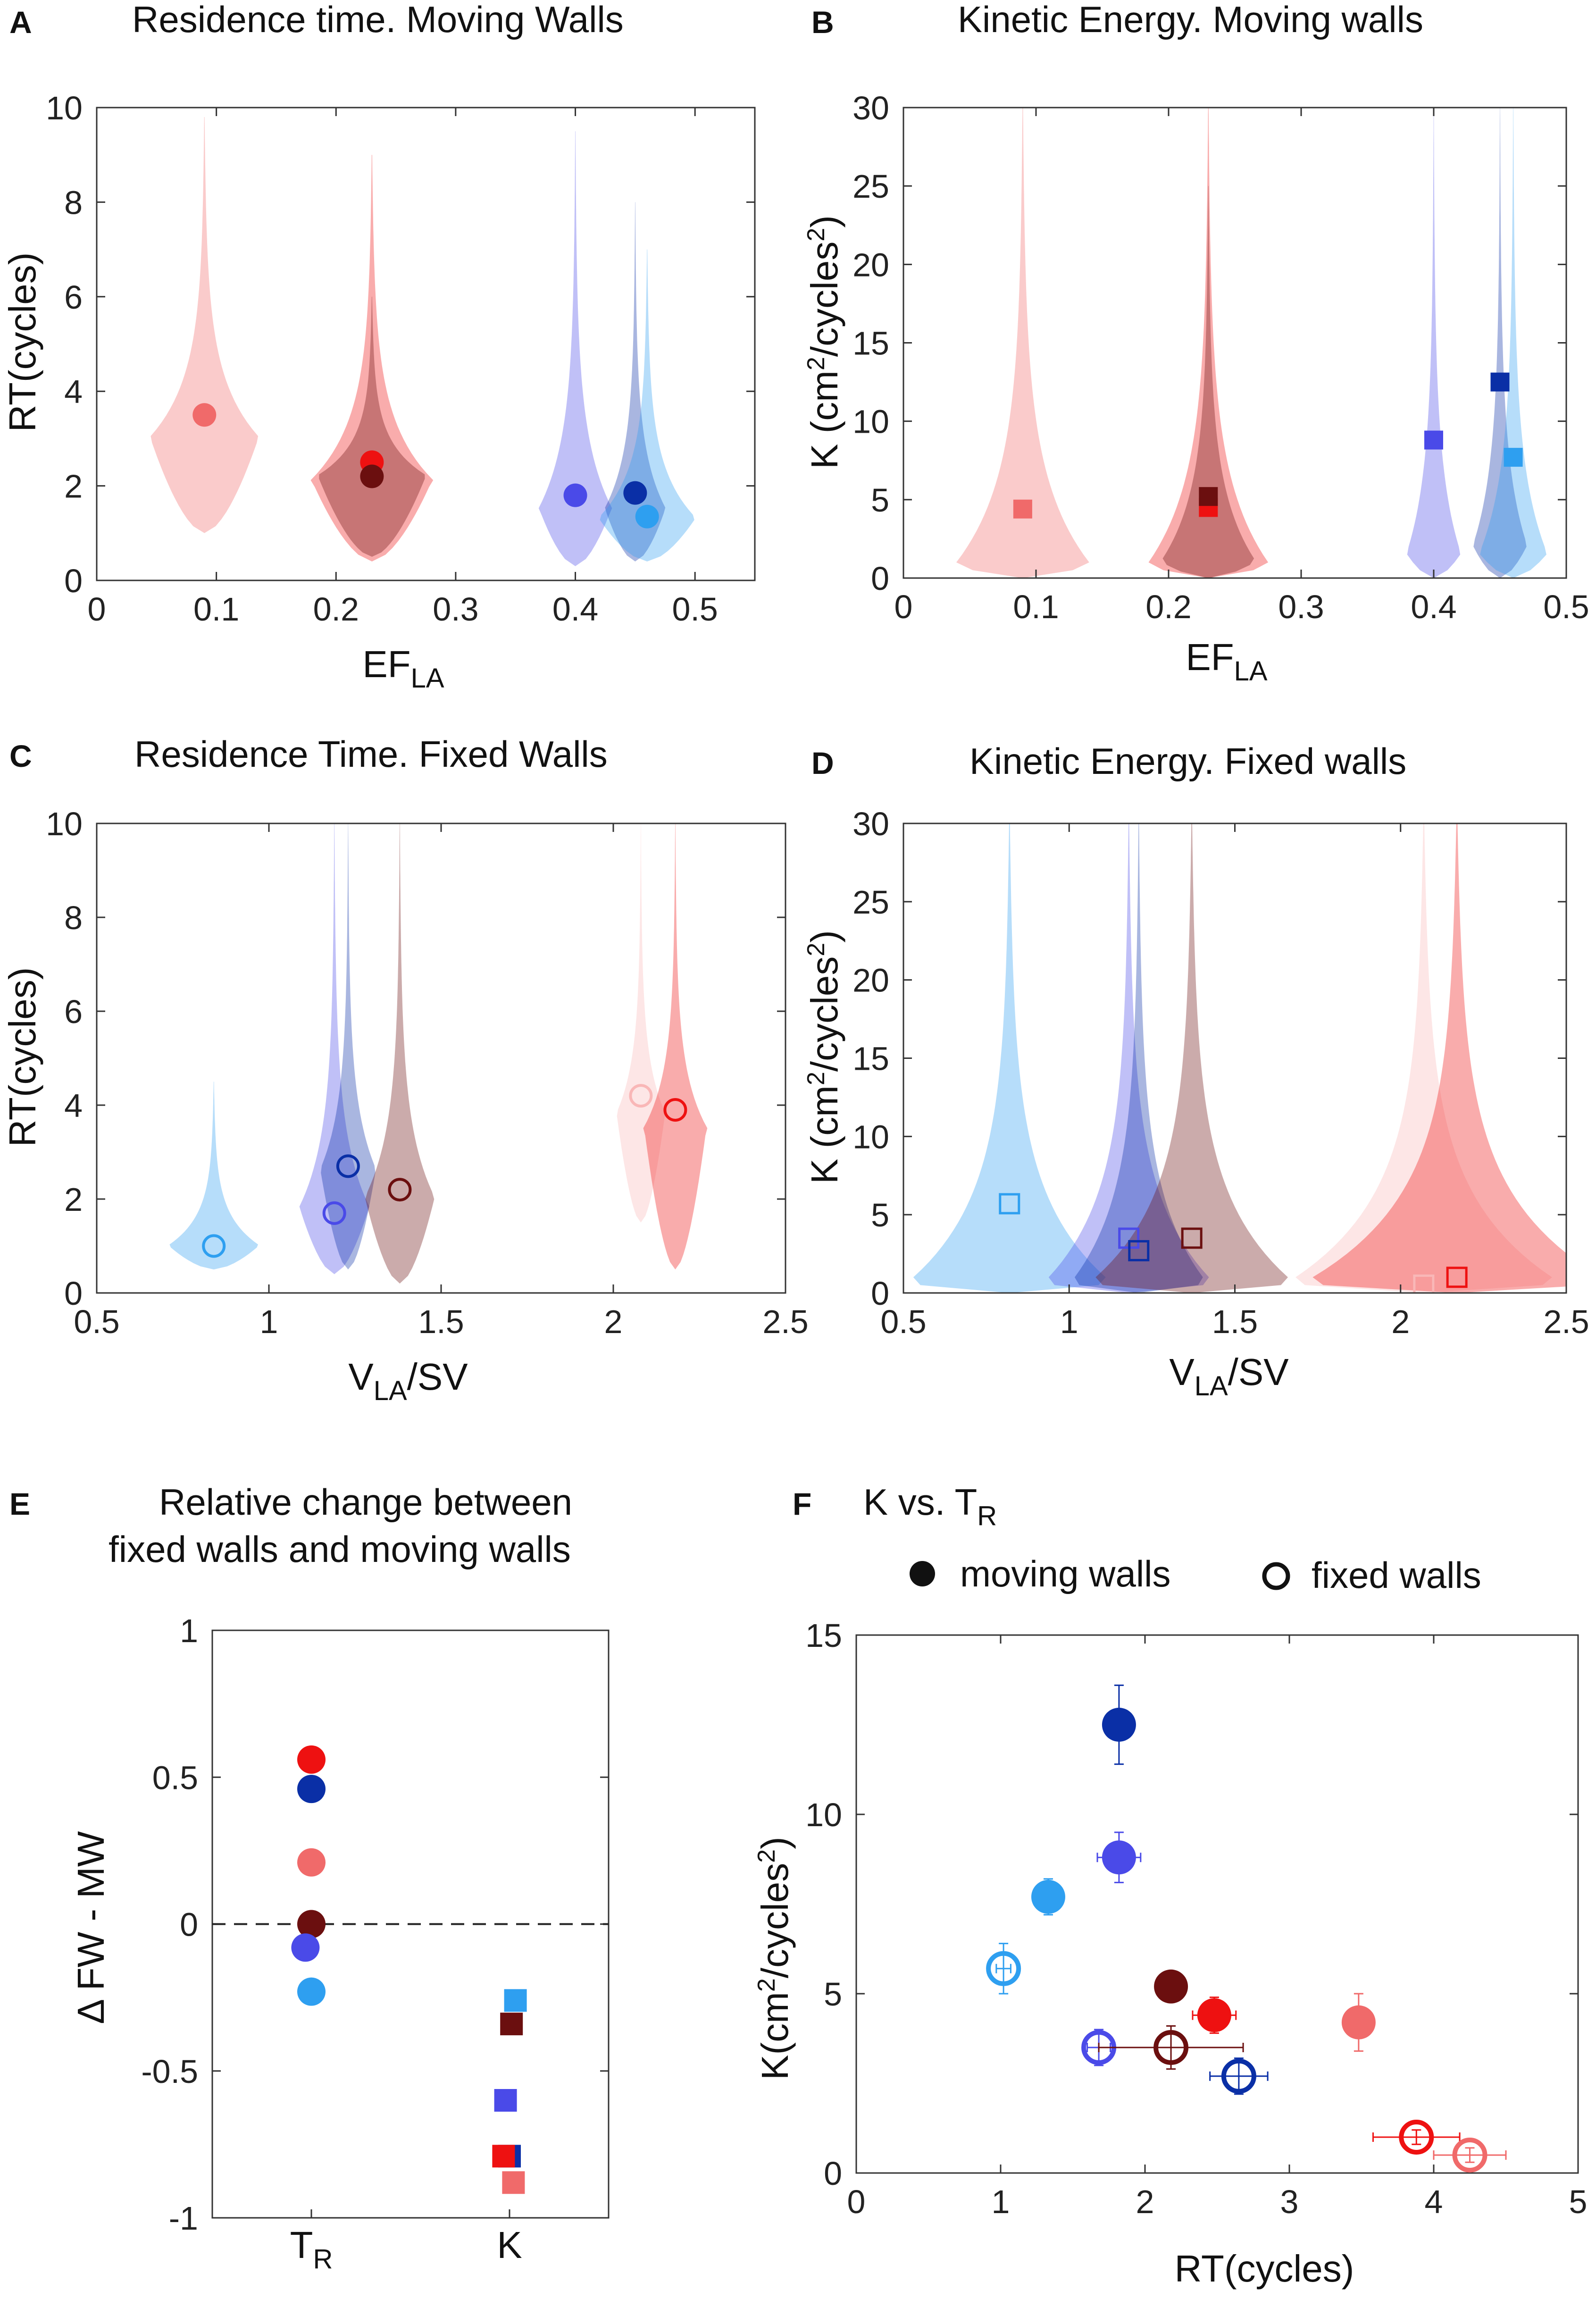 Image resolution: width=1596 pixels, height=2299 pixels. Describe the element at coordinates (1289, 2201) in the screenshot. I see `xtick-label: 3` at that location.